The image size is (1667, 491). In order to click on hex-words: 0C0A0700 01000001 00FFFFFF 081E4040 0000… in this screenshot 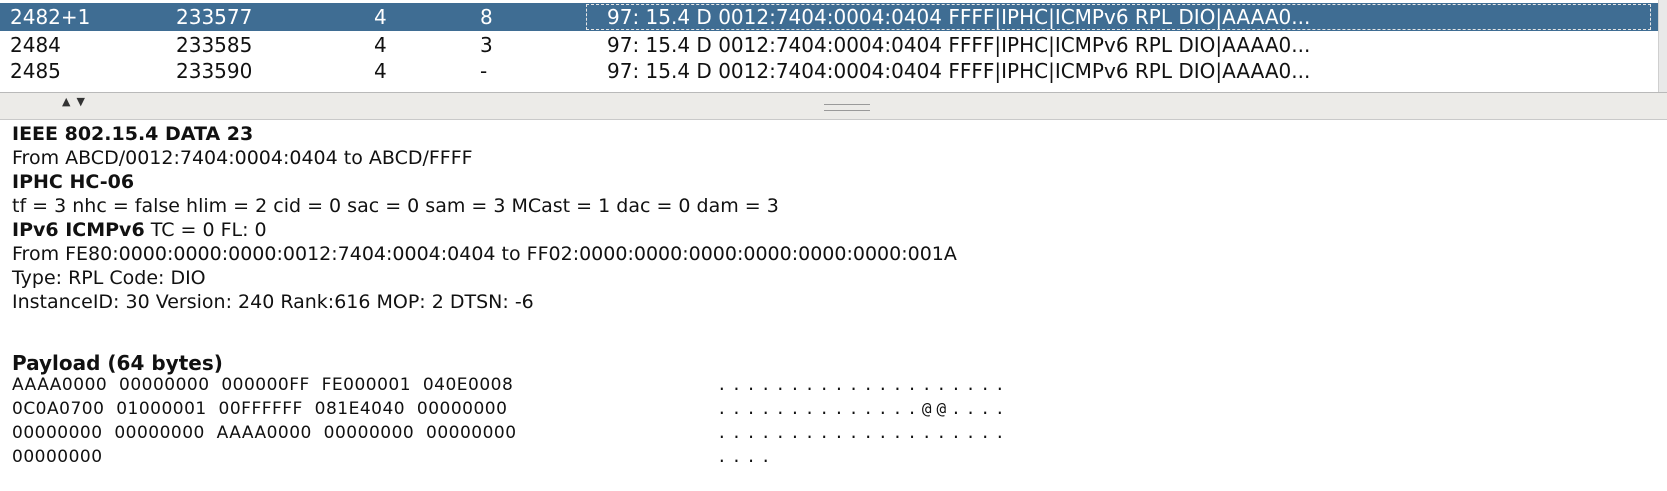, I will do `click(260, 409)`.